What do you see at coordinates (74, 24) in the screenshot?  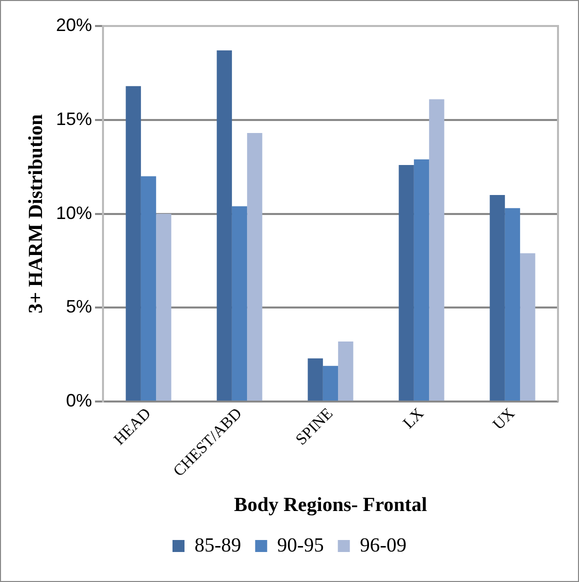 I see `y-tick-label: 20%` at bounding box center [74, 24].